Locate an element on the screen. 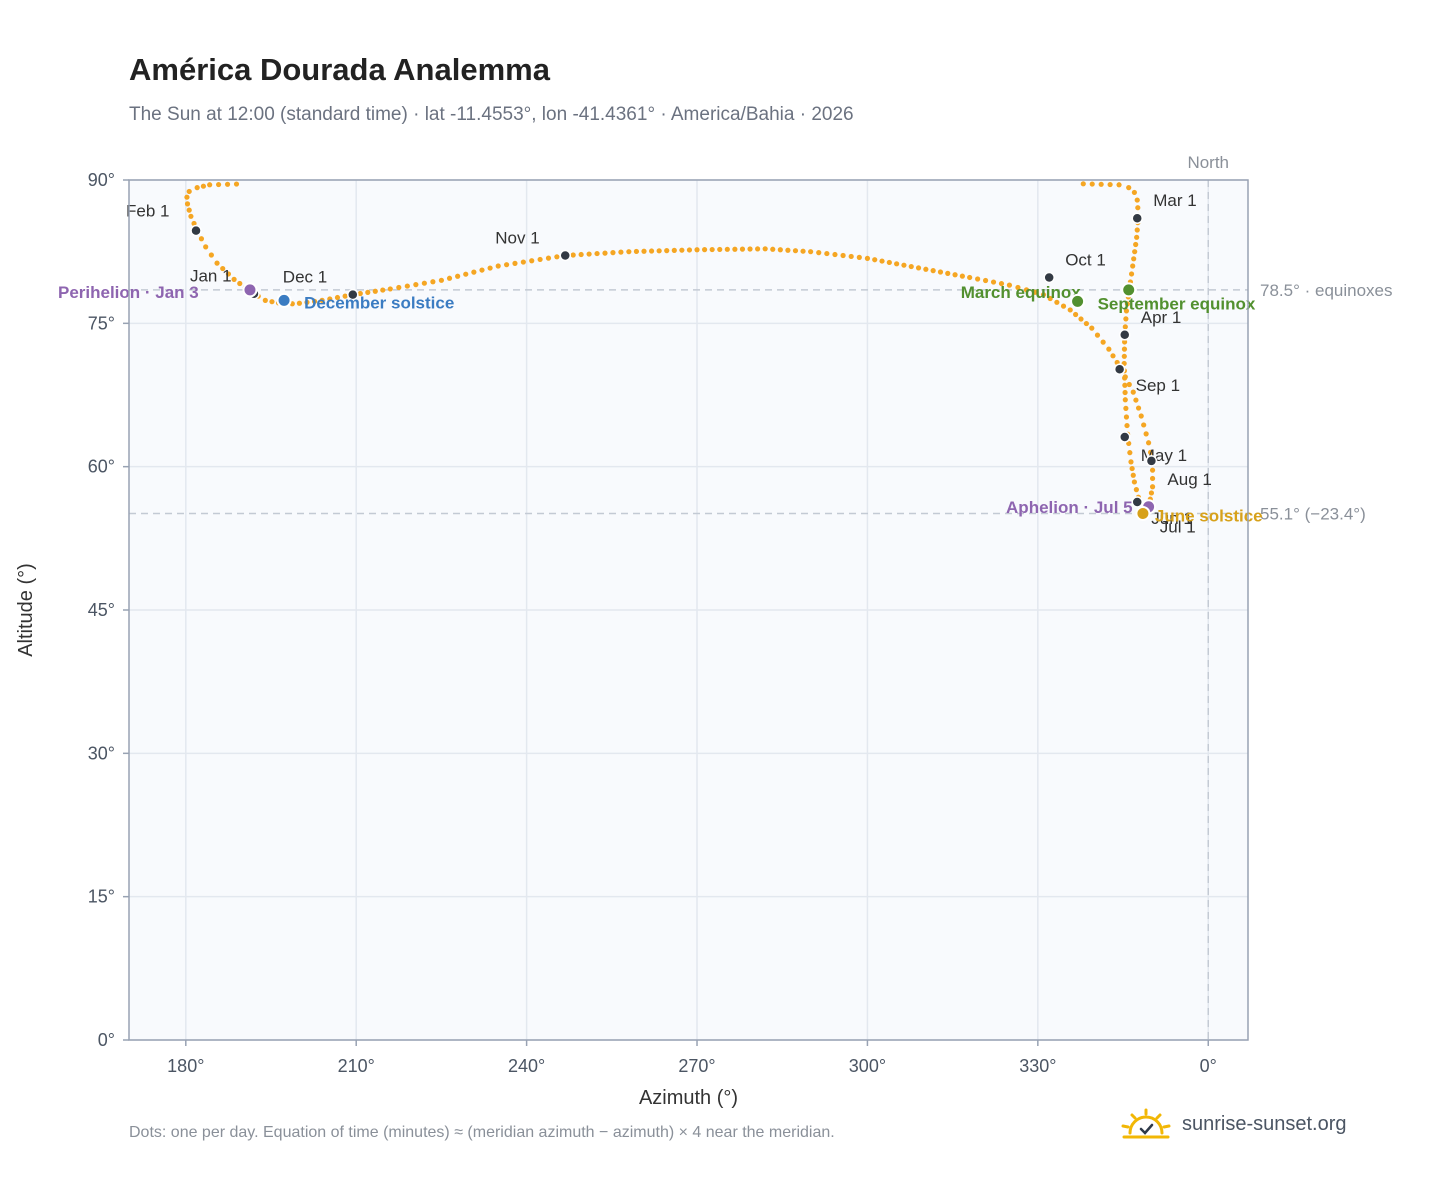 The height and width of the screenshot is (1188, 1448). event-label: June solstice is located at coordinates (1209, 515).